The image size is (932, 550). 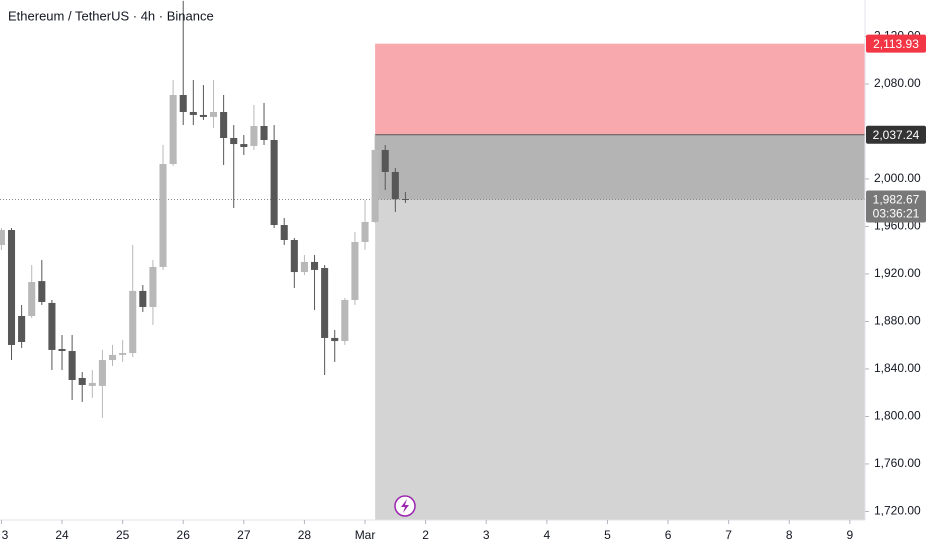 I want to click on x-tick-label: 27, so click(x=244, y=535).